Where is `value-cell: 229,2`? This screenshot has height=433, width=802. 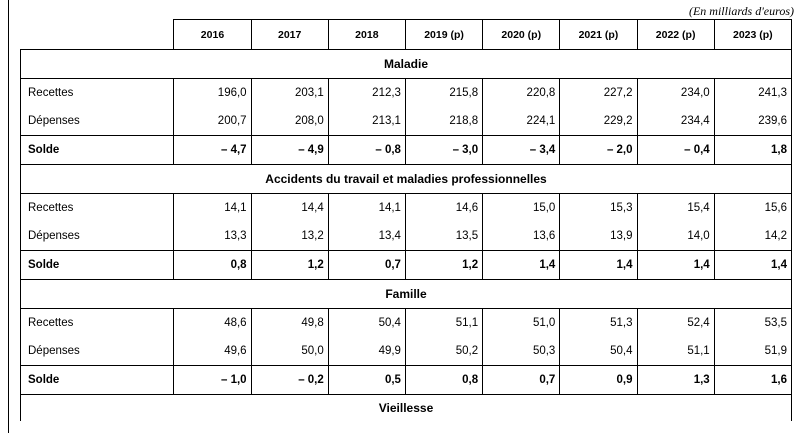 value-cell: 229,2 is located at coordinates (598, 121).